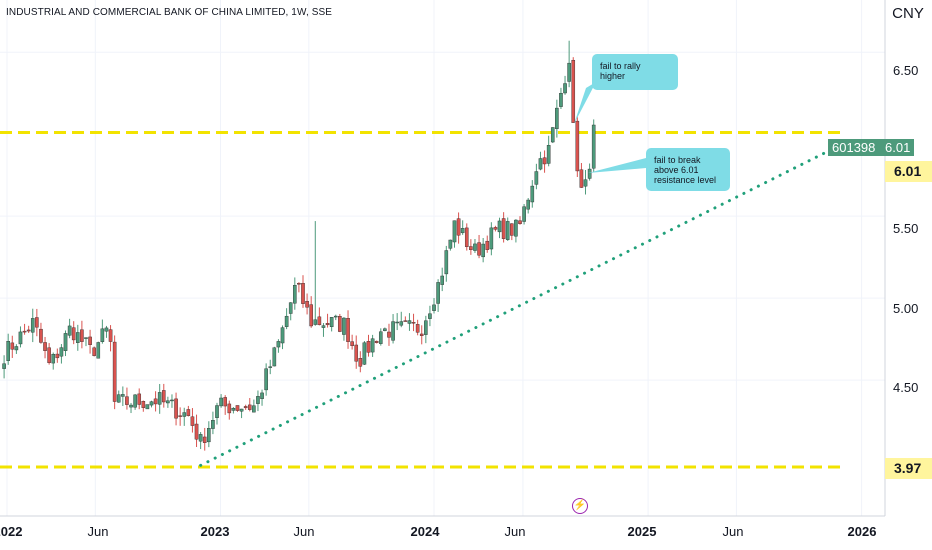 The width and height of the screenshot is (932, 550). Describe the element at coordinates (908, 13) in the screenshot. I see `currency-label: CNY` at that location.